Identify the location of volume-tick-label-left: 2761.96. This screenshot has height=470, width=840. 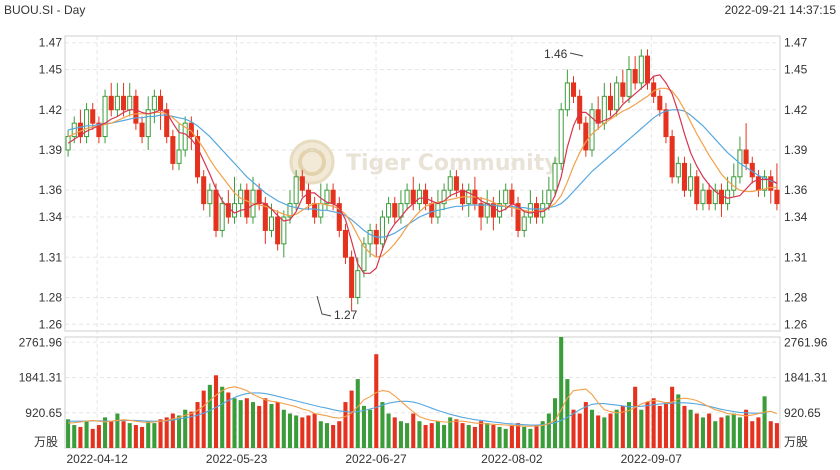
(41, 342).